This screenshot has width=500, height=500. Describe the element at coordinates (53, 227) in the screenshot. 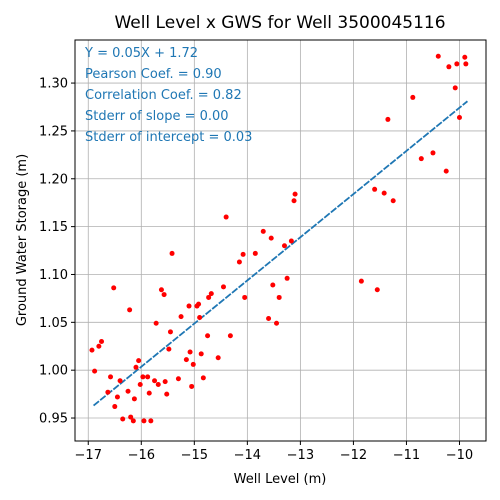

I see `y-tick-label: 1.15` at that location.